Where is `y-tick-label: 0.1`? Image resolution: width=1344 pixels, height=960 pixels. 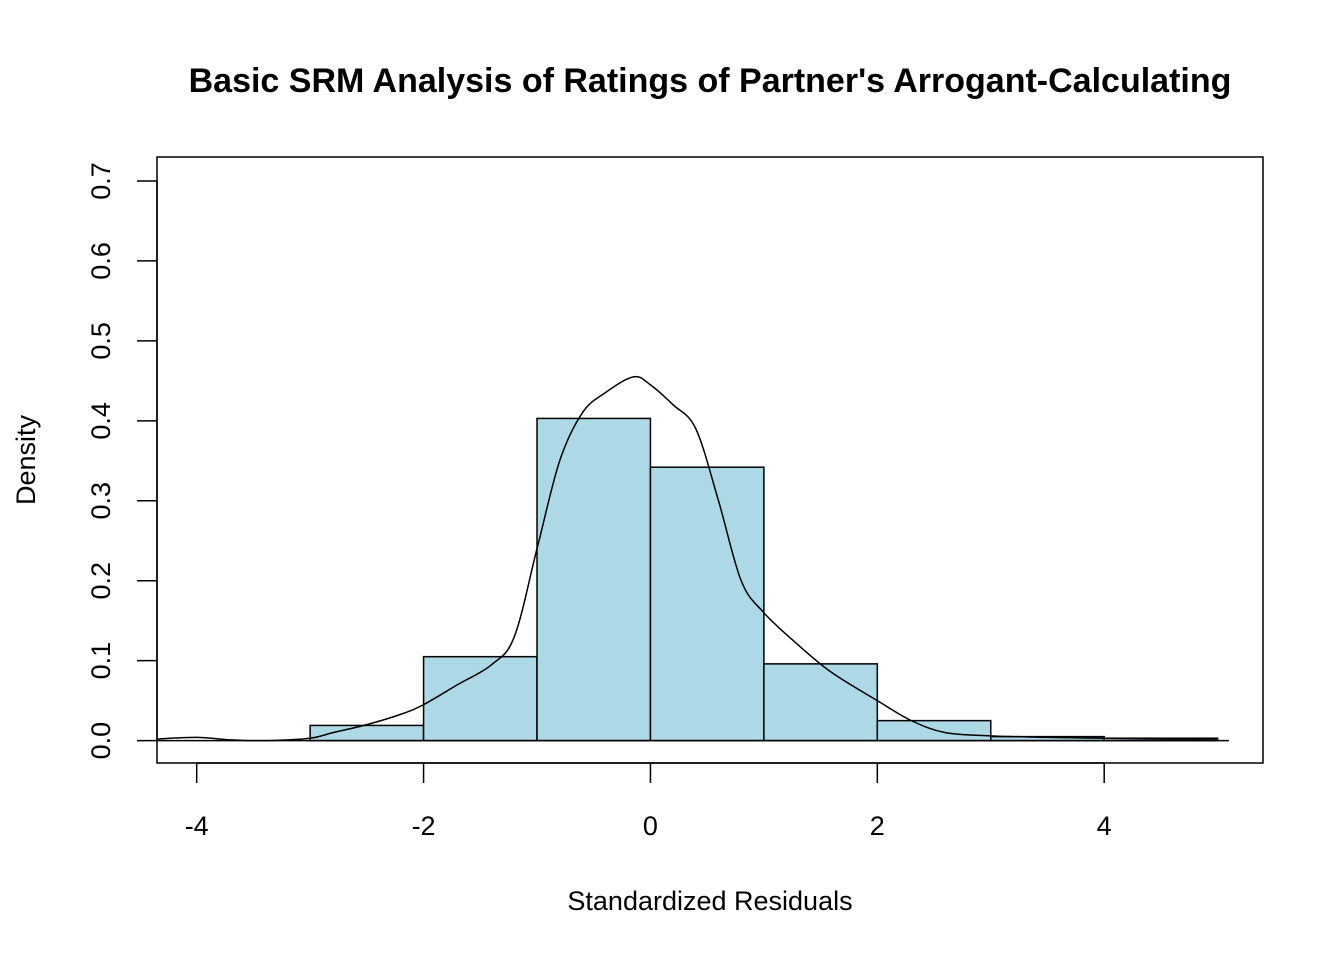 y-tick-label: 0.1 is located at coordinates (101, 661).